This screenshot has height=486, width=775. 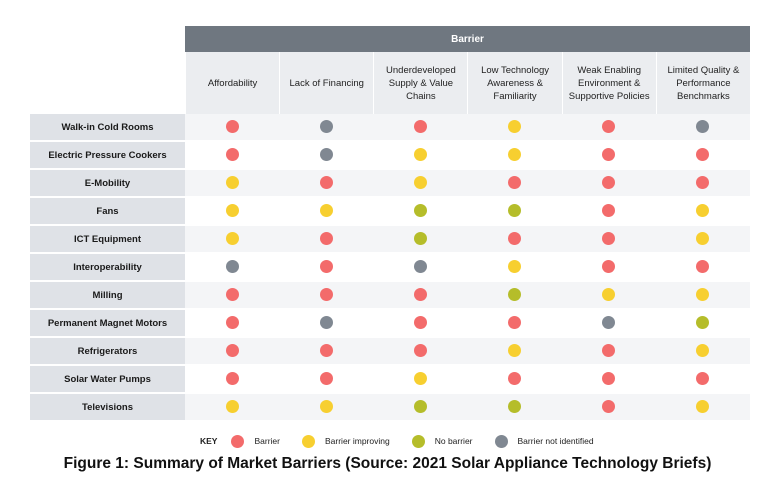 I want to click on legend-dot-no-barrier, so click(x=418, y=441).